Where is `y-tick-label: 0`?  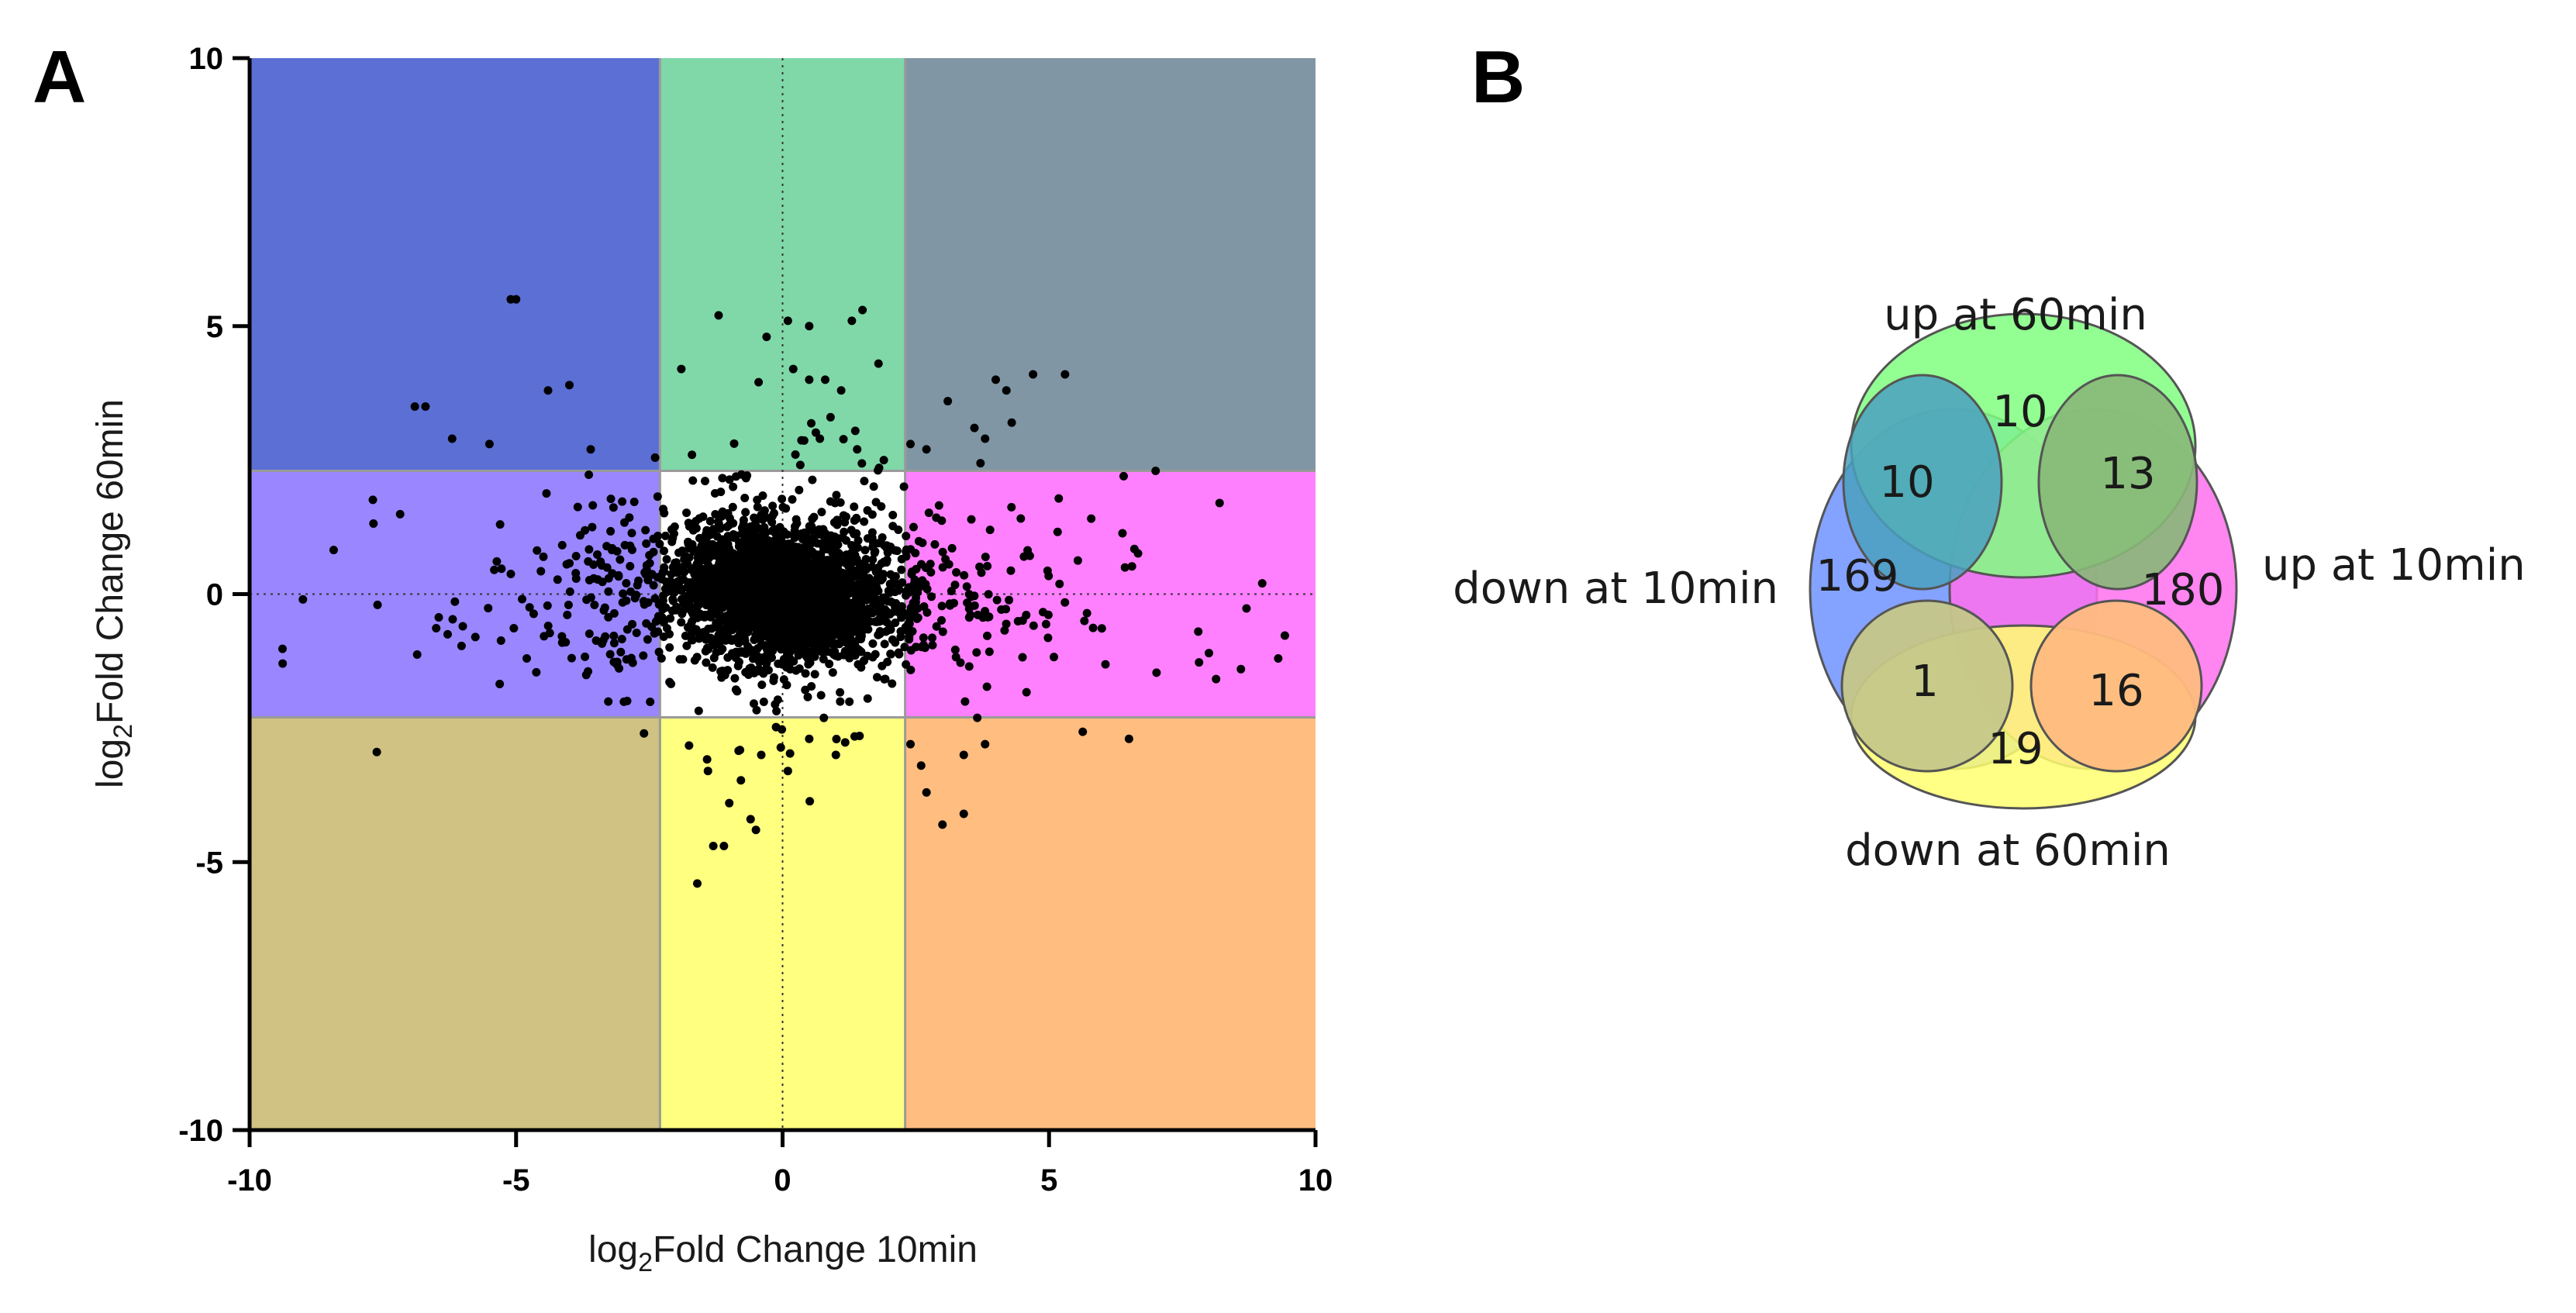 y-tick-label: 0 is located at coordinates (214, 595).